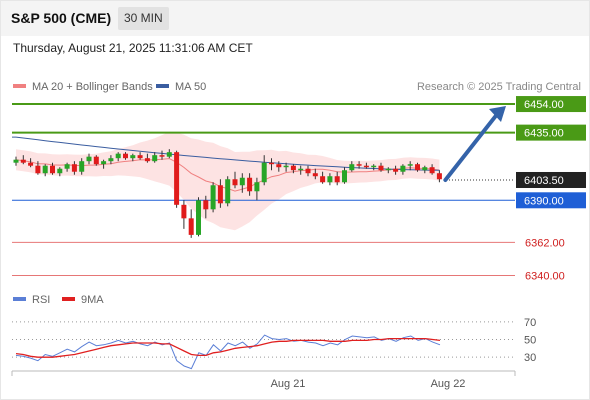 This screenshot has height=400, width=590. What do you see at coordinates (544, 201) in the screenshot?
I see `price-label: 6390.00` at bounding box center [544, 201].